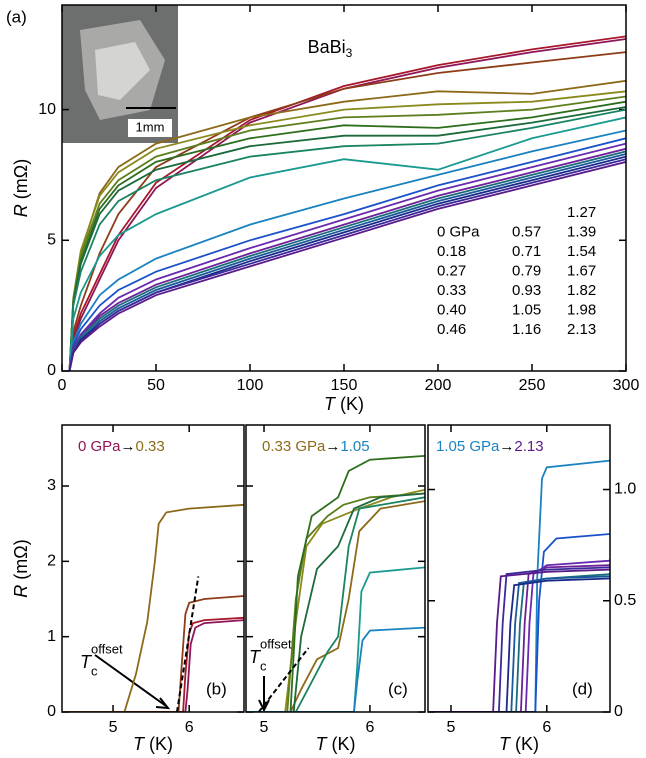 This screenshot has width=646, height=758. Describe the element at coordinates (468, 446) in the screenshot. I see `pressure-from: 1.05 GPa` at that location.